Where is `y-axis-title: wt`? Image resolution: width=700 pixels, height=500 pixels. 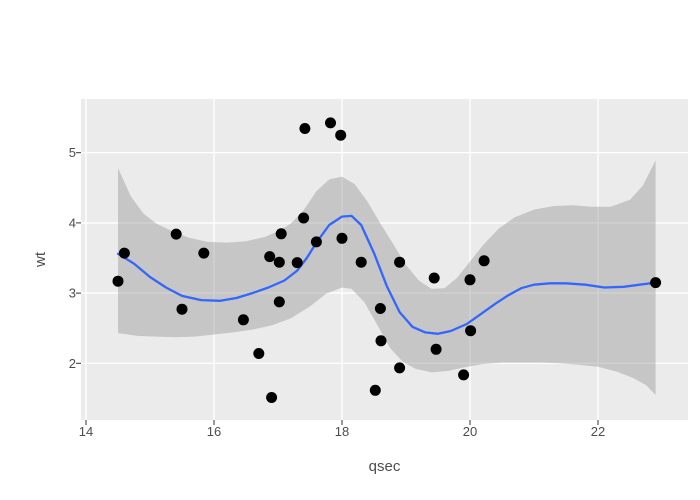
y-axis-title: wt is located at coordinates (40, 259).